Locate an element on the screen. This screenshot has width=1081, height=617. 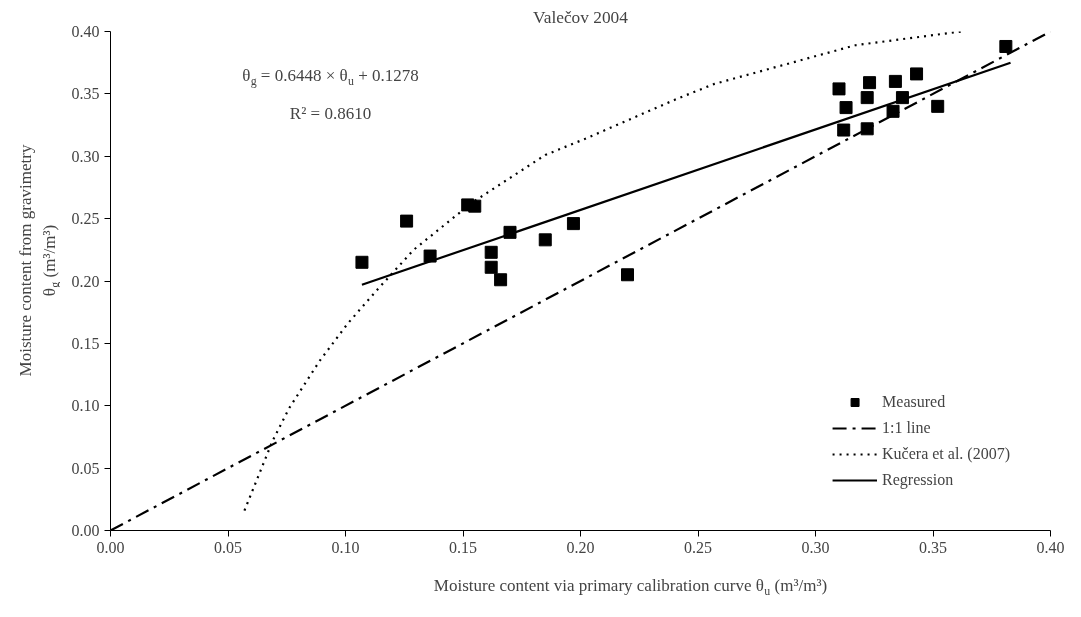
y-tick-label: 0.20 is located at coordinates (85, 281).